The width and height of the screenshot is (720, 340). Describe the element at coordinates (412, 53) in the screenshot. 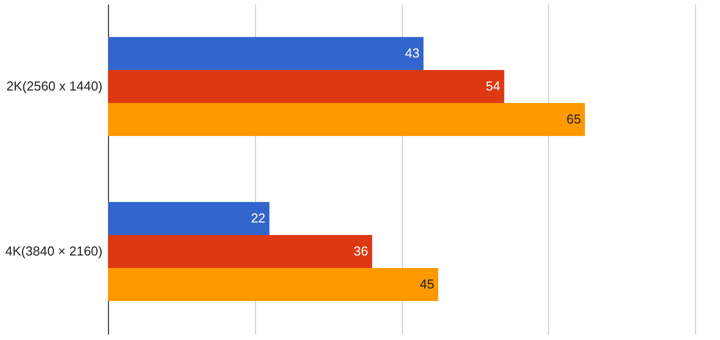

I see `data-label: 43` at that location.